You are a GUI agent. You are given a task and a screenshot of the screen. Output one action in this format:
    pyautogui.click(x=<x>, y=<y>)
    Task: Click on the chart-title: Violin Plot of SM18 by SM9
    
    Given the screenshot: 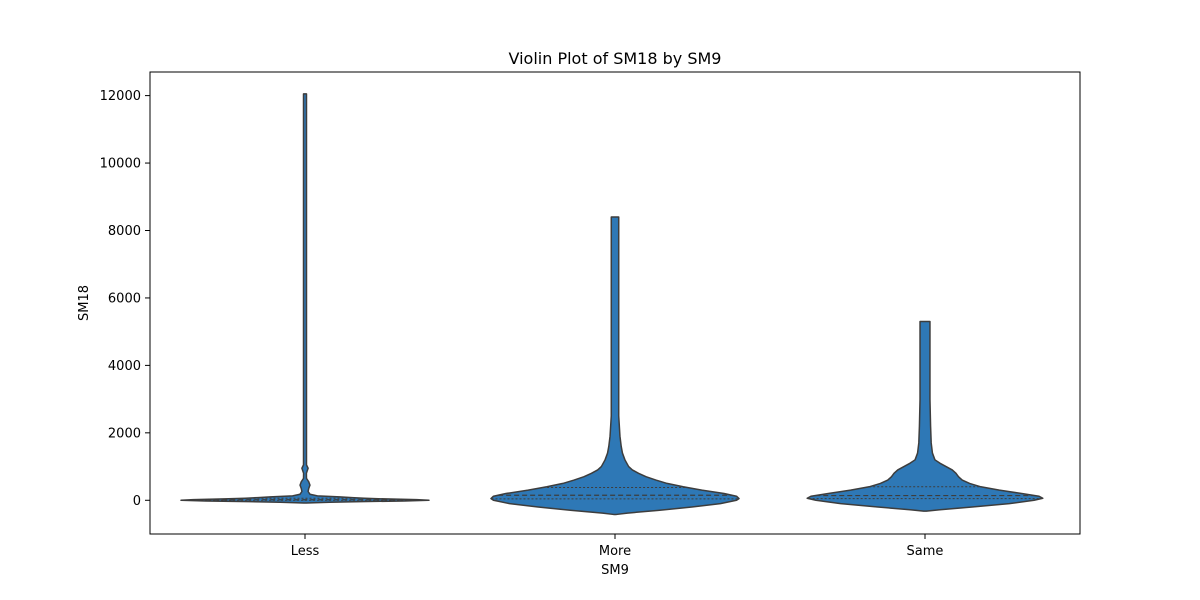 What is the action you would take?
    pyautogui.click(x=615, y=58)
    